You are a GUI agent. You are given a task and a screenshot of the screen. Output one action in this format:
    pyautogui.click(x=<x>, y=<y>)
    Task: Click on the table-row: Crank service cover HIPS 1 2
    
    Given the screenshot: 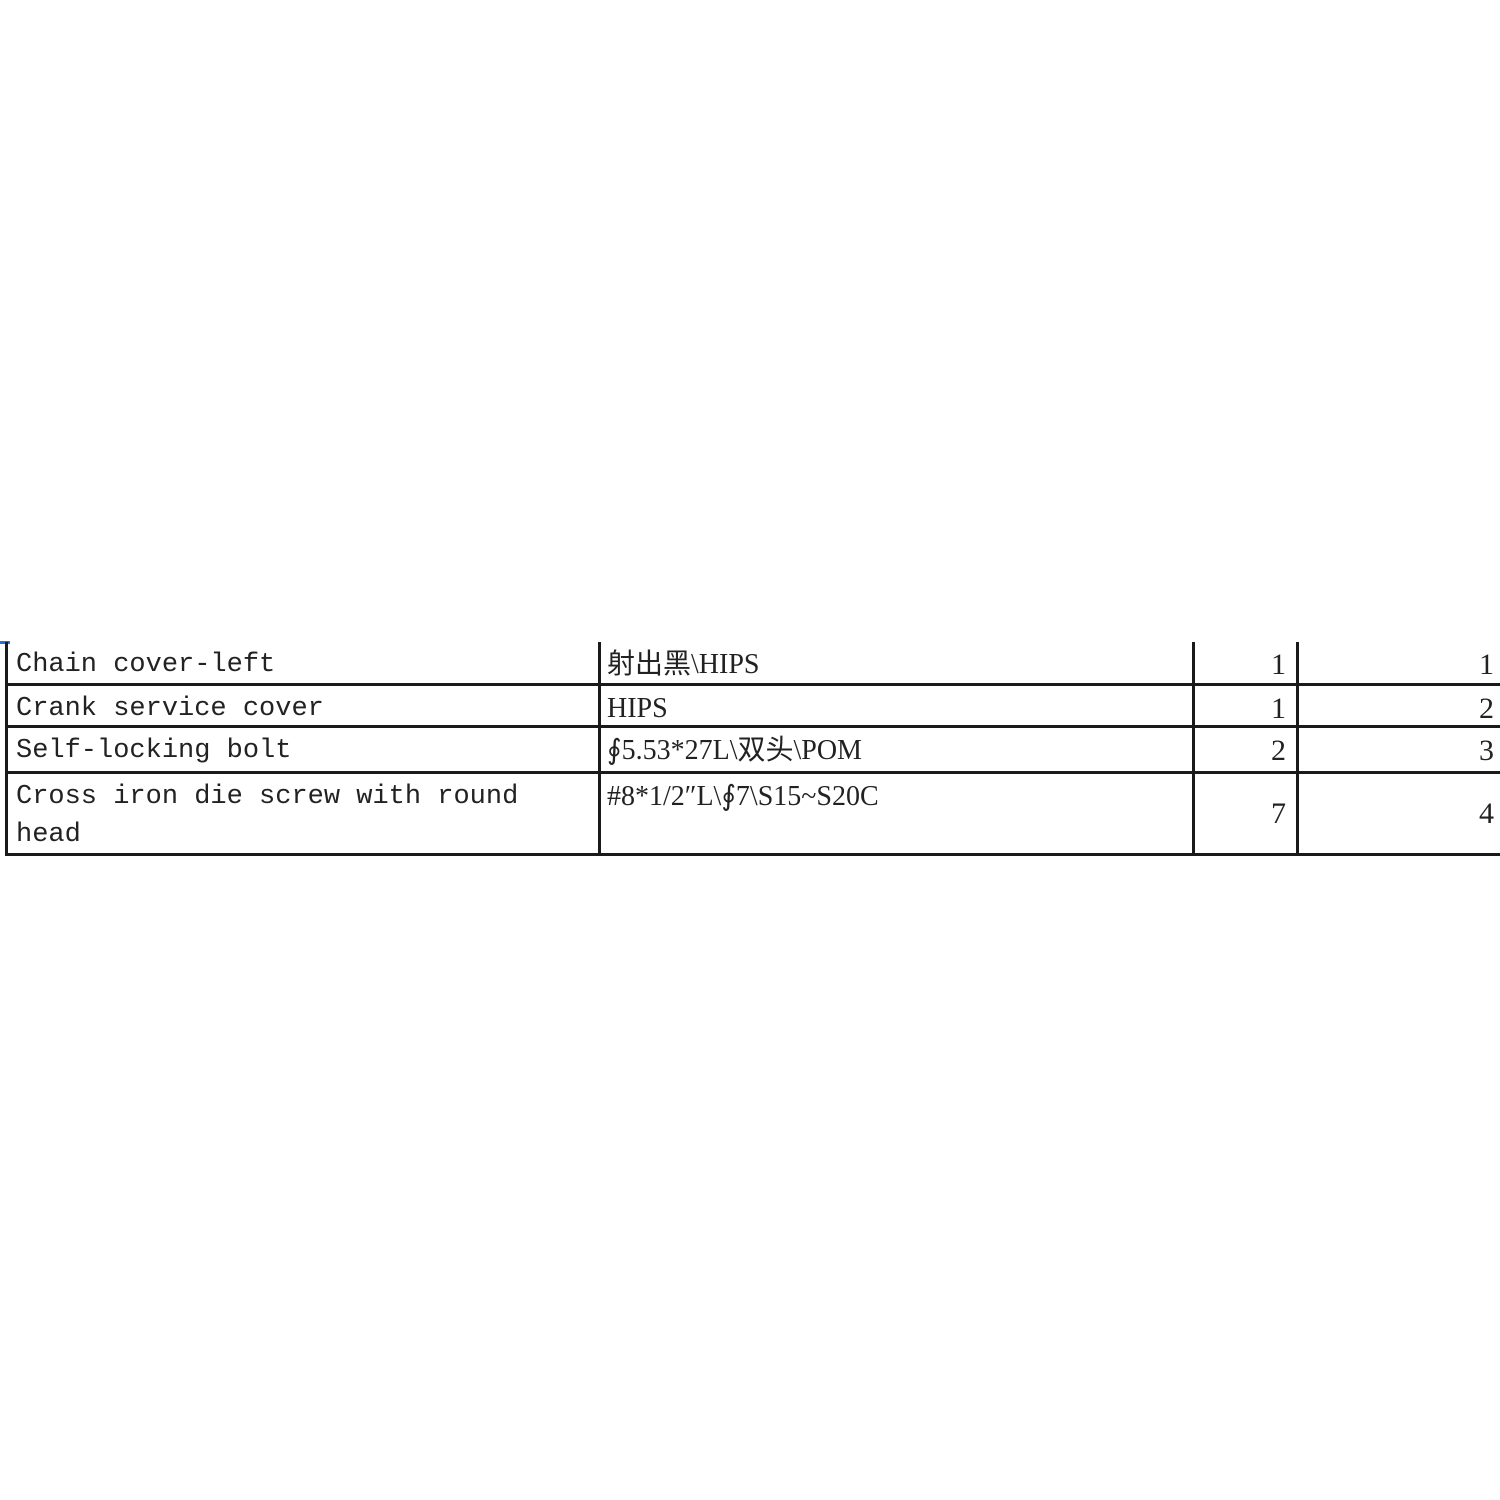 What is the action you would take?
    pyautogui.click(x=752, y=707)
    